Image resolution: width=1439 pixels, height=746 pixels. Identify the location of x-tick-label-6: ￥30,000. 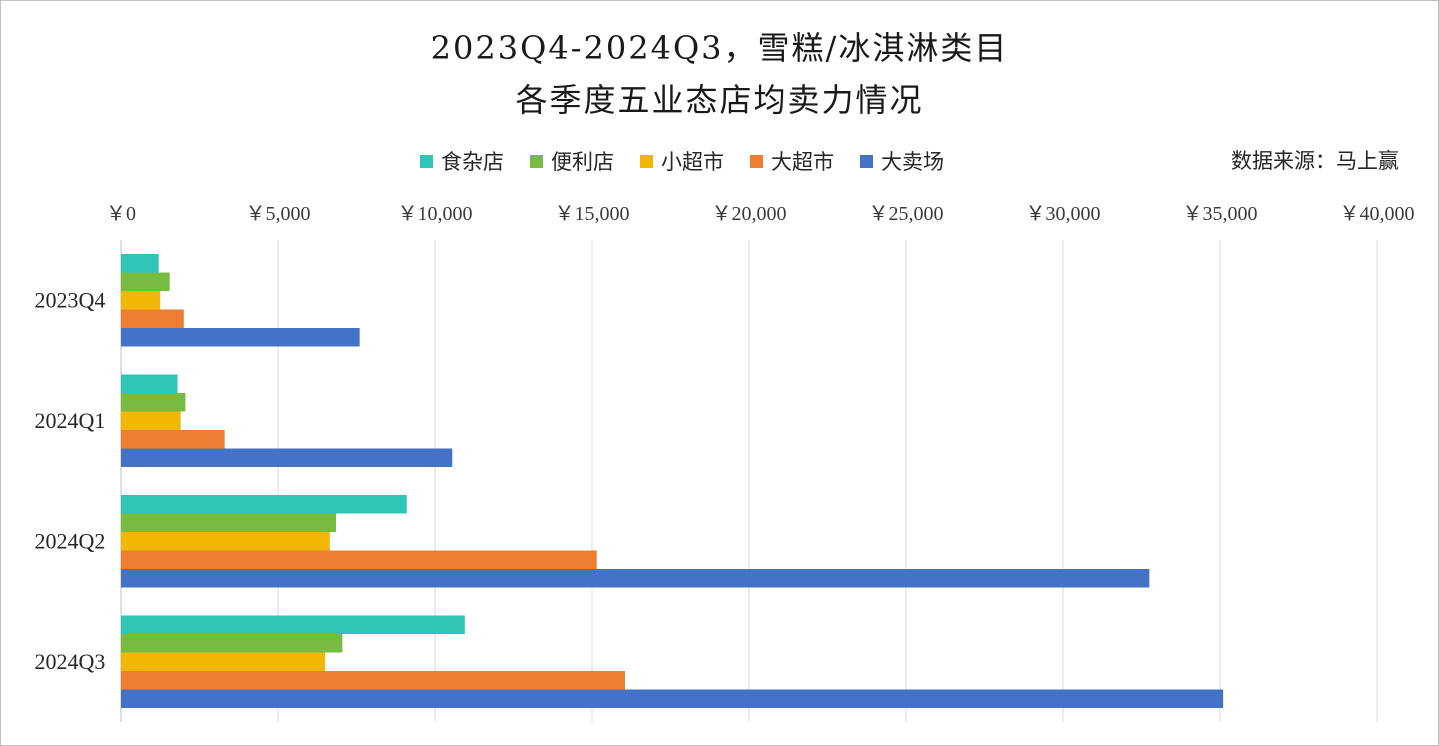
(1063, 214).